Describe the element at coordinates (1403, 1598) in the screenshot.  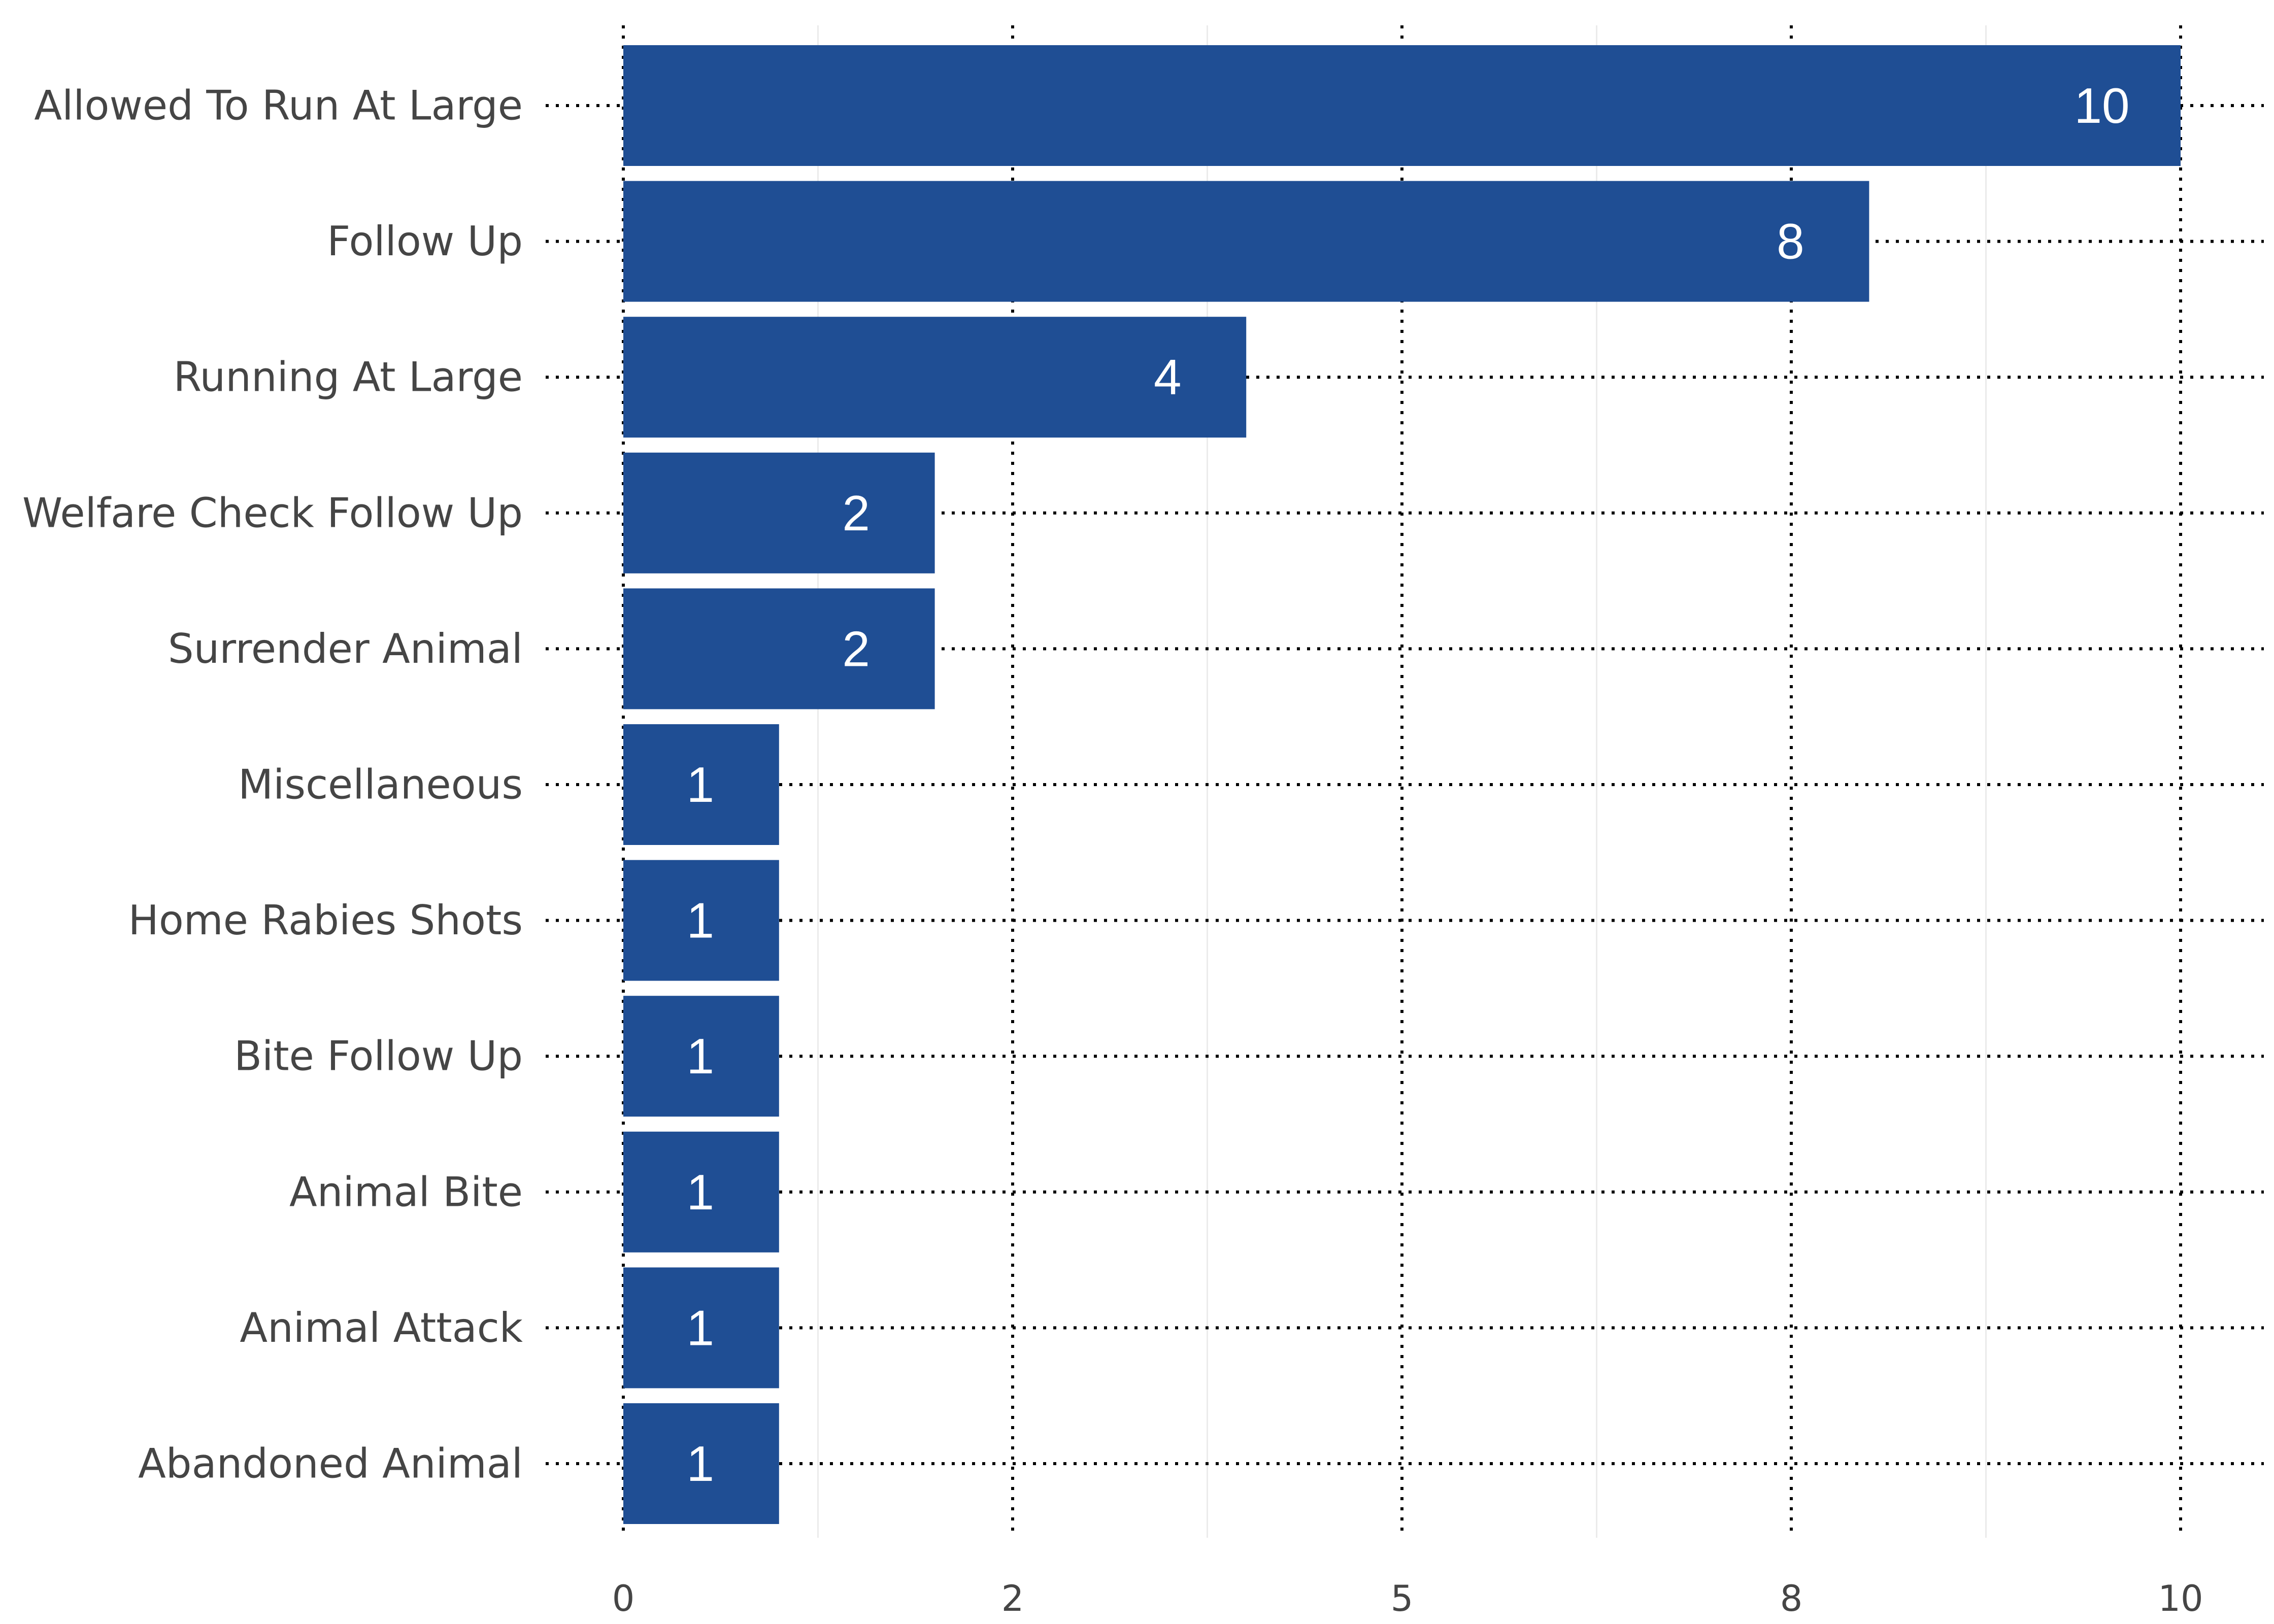
I see `x-tick-label: 5` at that location.